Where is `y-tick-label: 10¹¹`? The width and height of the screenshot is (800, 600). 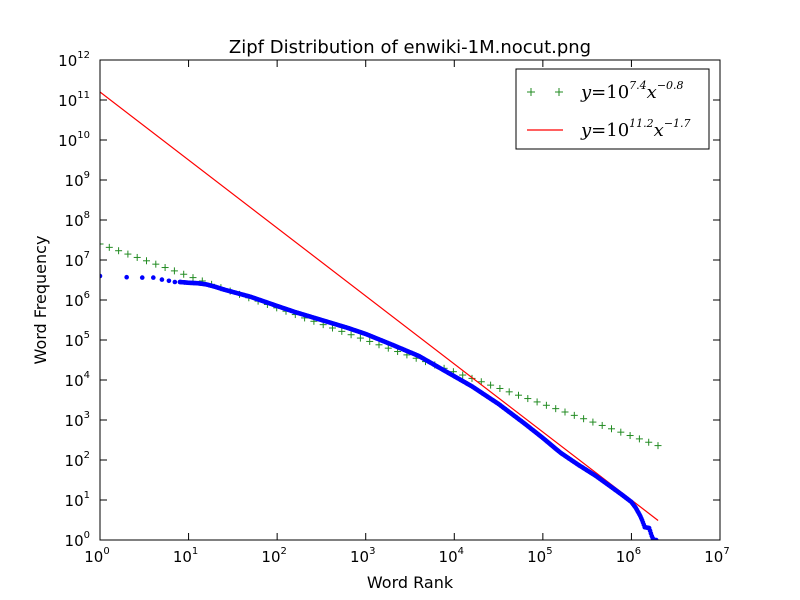
y-tick-label: 10¹¹ is located at coordinates (74, 100).